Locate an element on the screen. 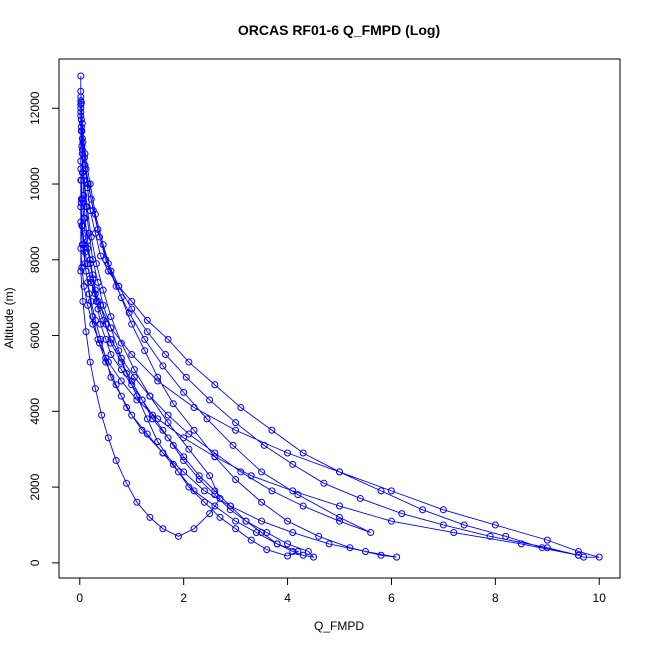 The height and width of the screenshot is (650, 650). x-tick-label: 6 is located at coordinates (391, 598).